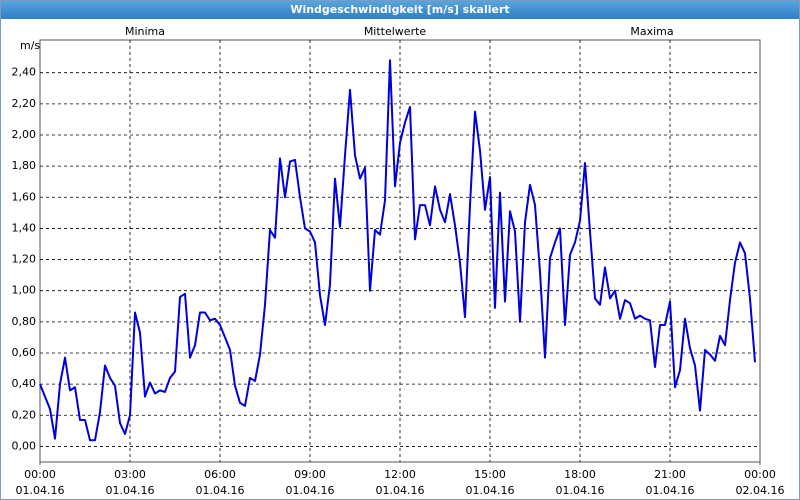 The width and height of the screenshot is (800, 500). Describe the element at coordinates (490, 474) in the screenshot. I see `x-tick-label: 15:00` at that location.